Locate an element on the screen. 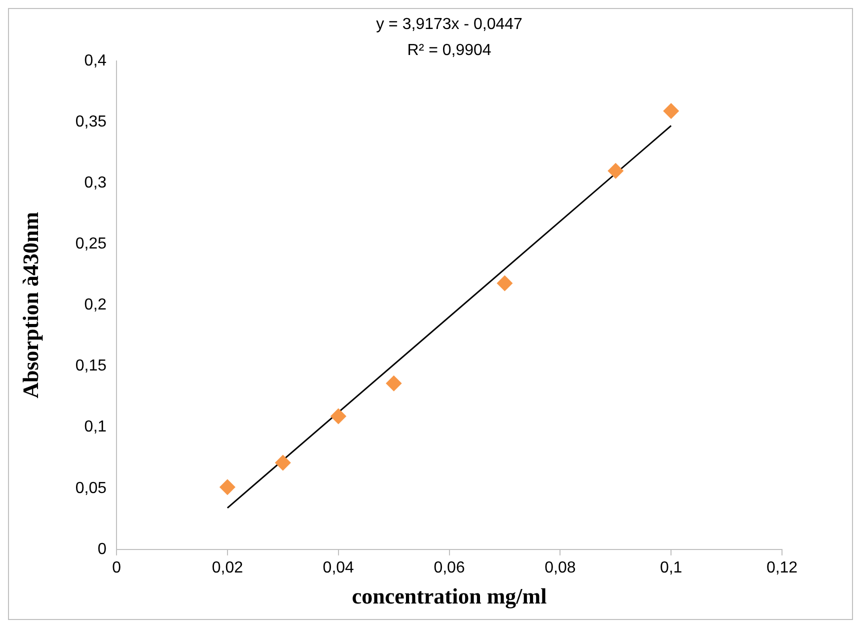 This screenshot has width=861, height=628. y-tick-label: 0,15 is located at coordinates (91, 366).